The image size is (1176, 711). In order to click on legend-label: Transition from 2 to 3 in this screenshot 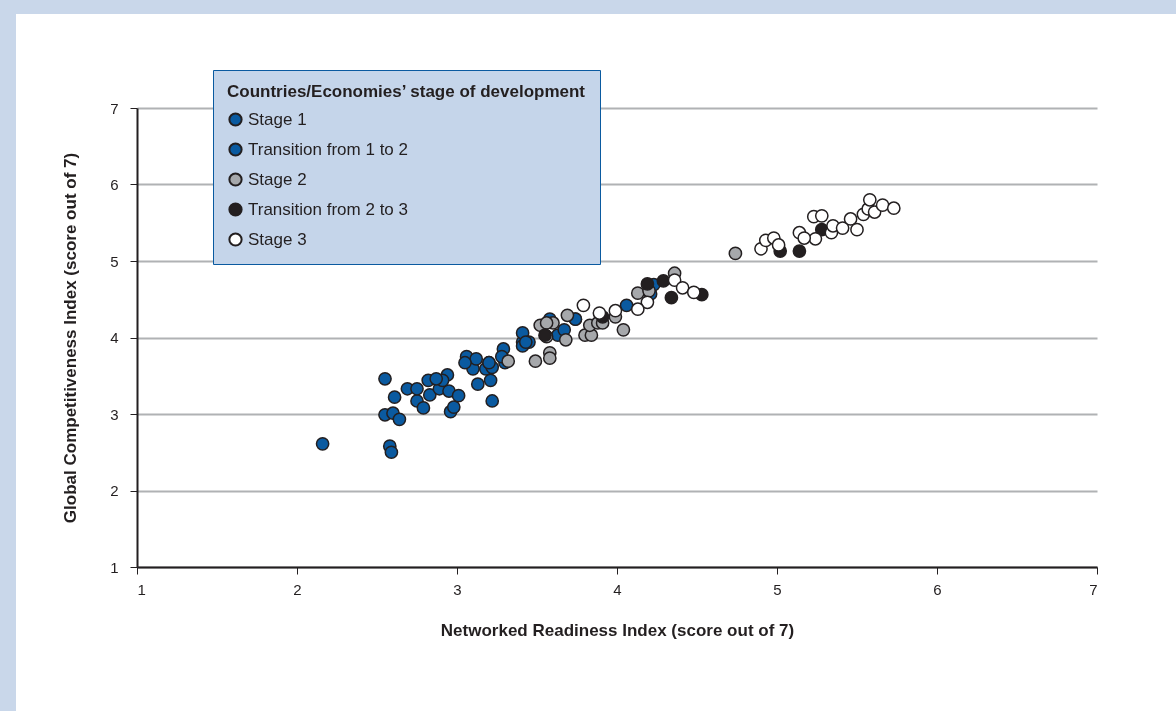, I will do `click(328, 209)`.